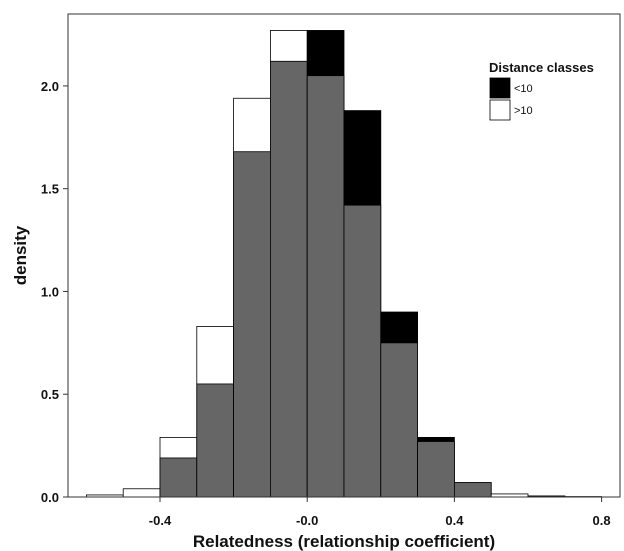 The width and height of the screenshot is (624, 551). Describe the element at coordinates (50, 291) in the screenshot. I see `y-tick-label: 1.0` at that location.